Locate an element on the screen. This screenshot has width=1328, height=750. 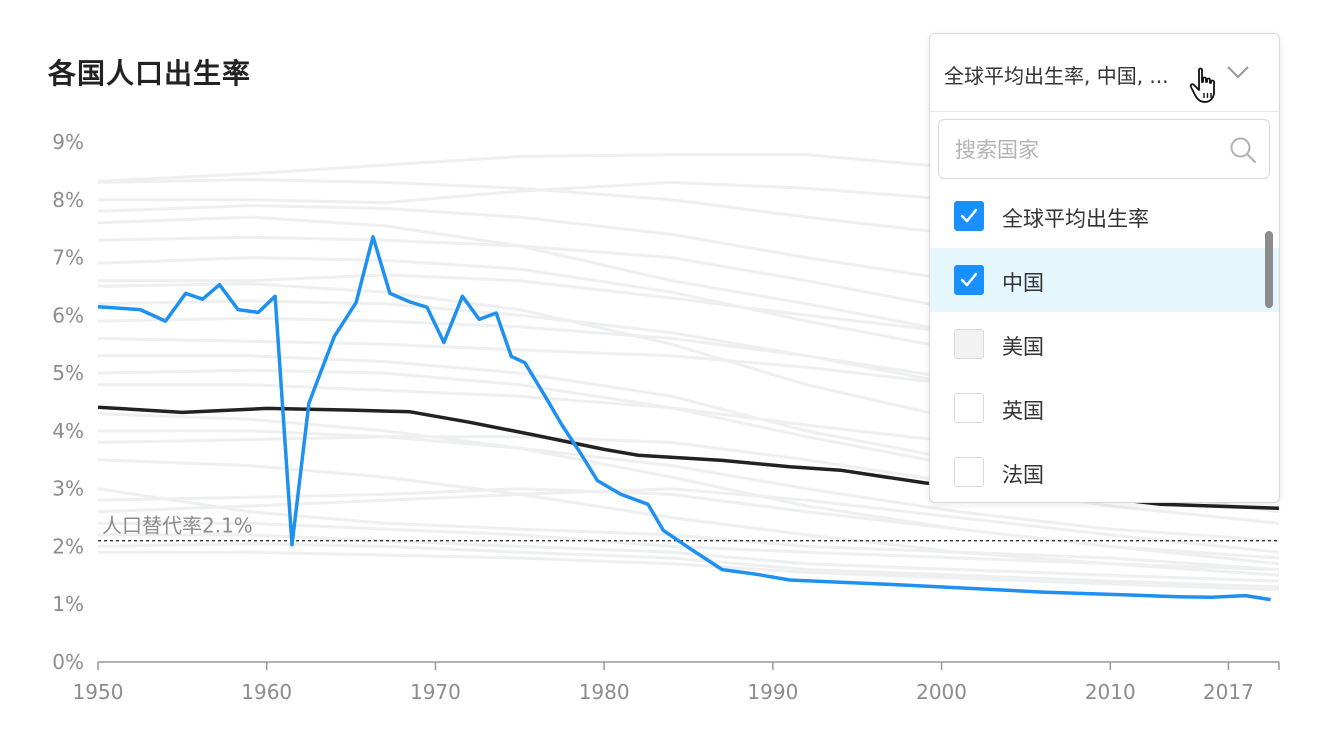
x-tick-label: 2000 is located at coordinates (941, 692).